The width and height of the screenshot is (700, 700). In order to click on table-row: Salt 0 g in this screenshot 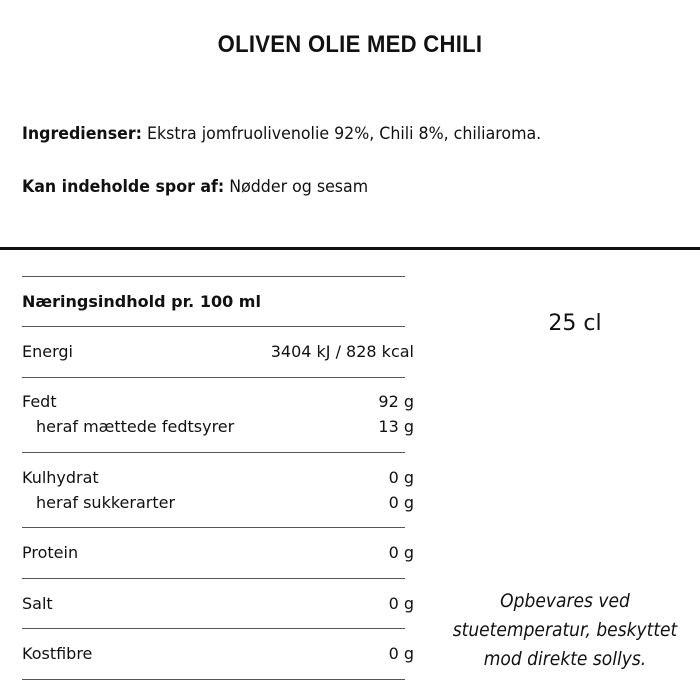, I will do `click(218, 603)`.